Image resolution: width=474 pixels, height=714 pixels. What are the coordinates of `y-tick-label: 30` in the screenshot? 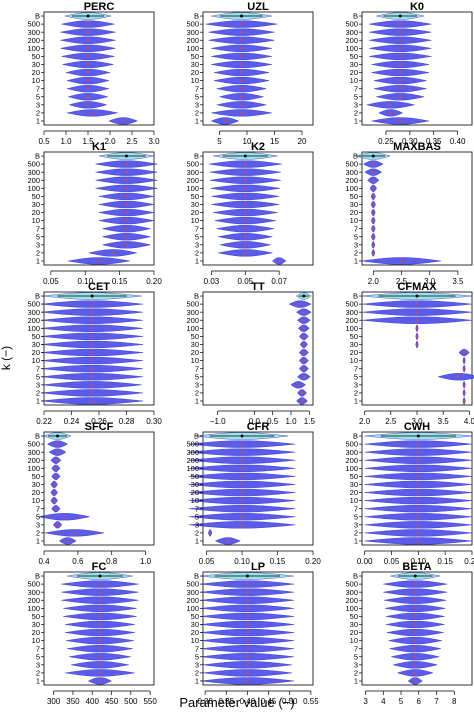 It's located at (195, 344).